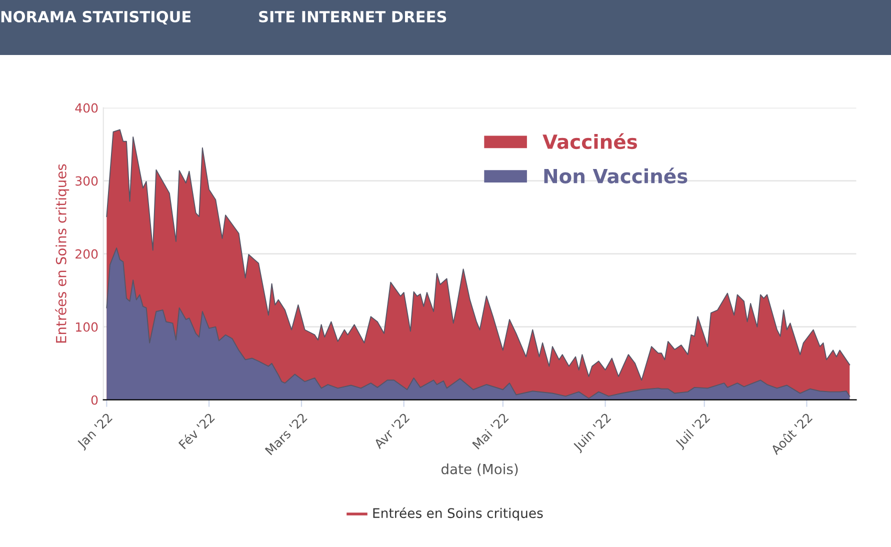  Describe the element at coordinates (352, 16) in the screenshot. I see `text: SITE INTERNET DREES` at that location.